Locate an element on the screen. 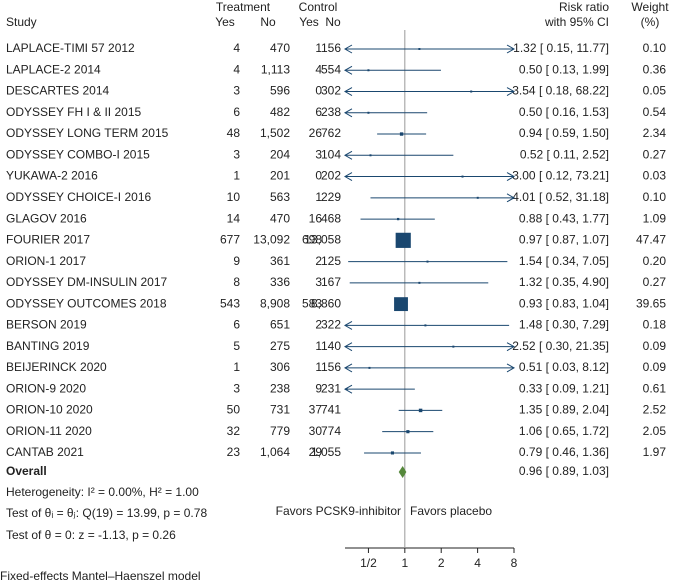 The width and height of the screenshot is (678, 586). x-tick-label: 2 is located at coordinates (441, 563).